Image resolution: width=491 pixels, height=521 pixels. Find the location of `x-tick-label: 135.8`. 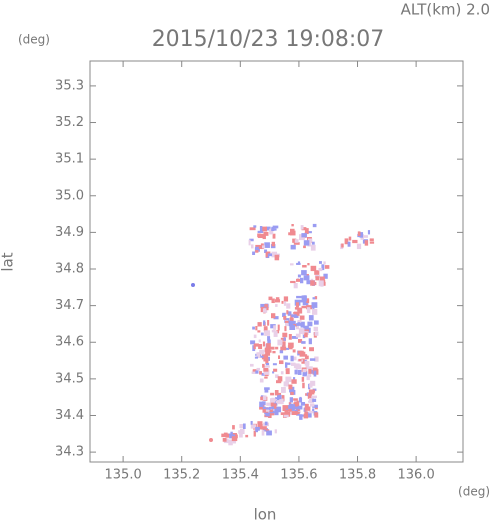

x-tick-label: 135.8 is located at coordinates (357, 475).